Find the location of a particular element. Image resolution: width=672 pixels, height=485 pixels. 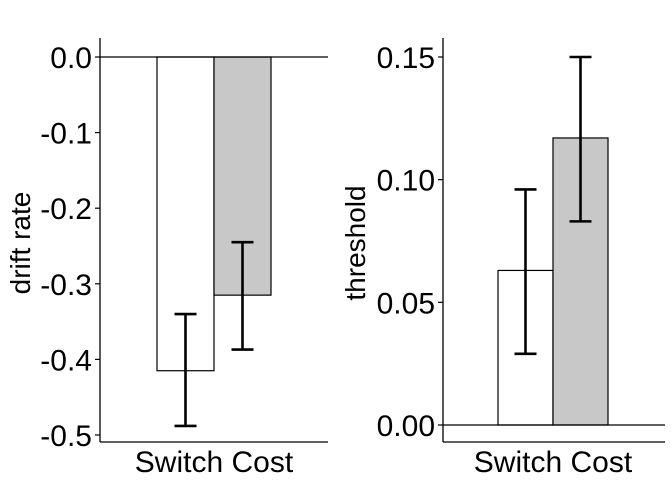

y-axis-title: threshold is located at coordinates (355, 242).